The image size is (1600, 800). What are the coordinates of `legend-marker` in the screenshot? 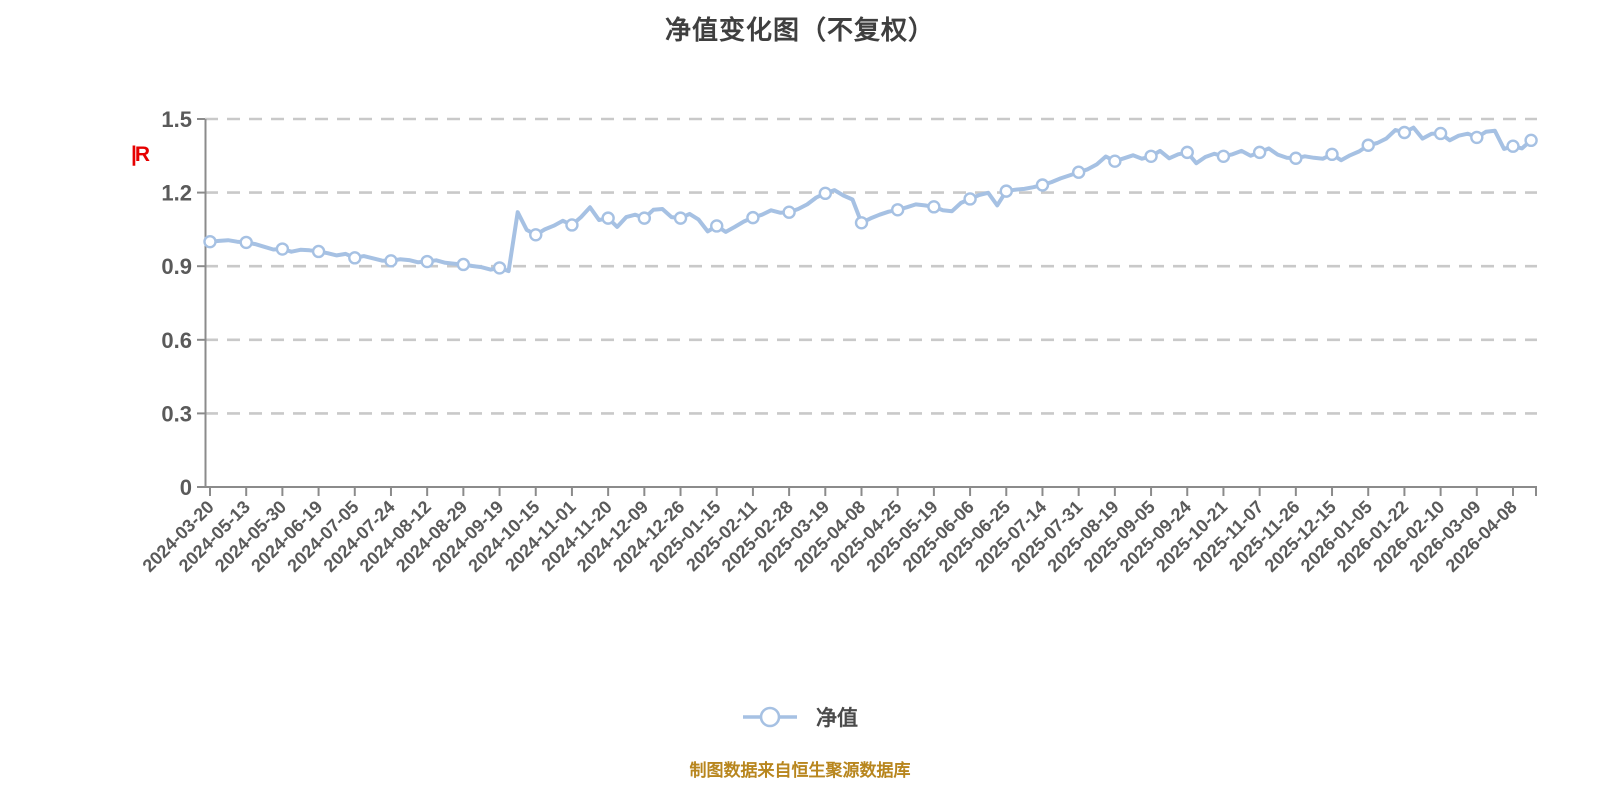 It's located at (770, 717).